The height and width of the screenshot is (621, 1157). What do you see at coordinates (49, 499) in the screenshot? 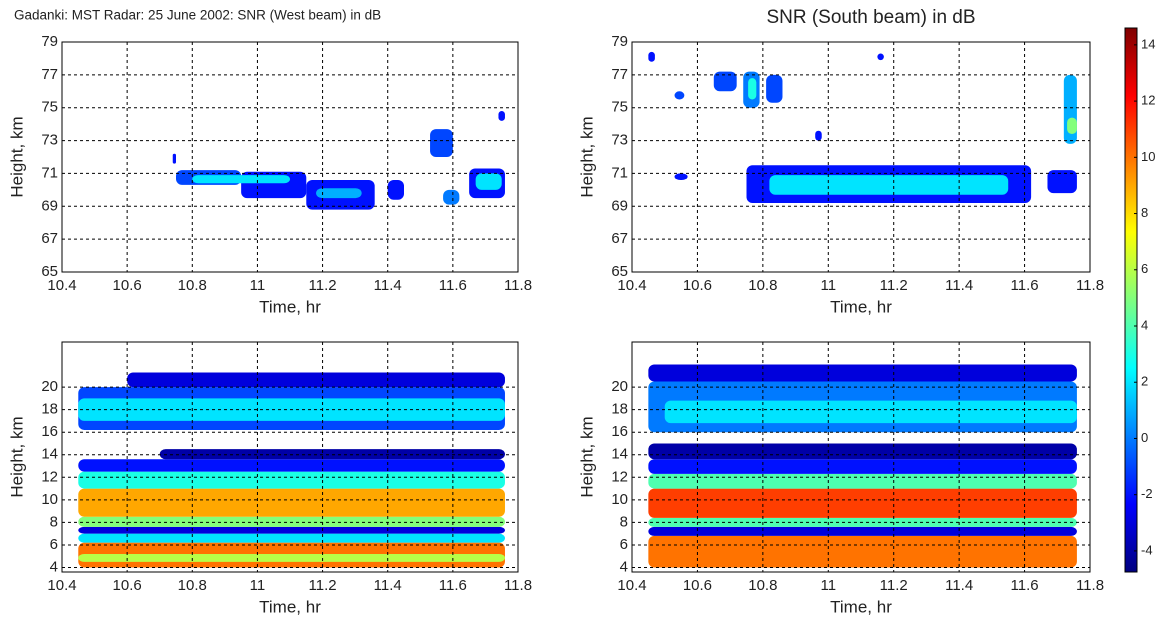
I see `y-tick-label: 10` at bounding box center [49, 499].